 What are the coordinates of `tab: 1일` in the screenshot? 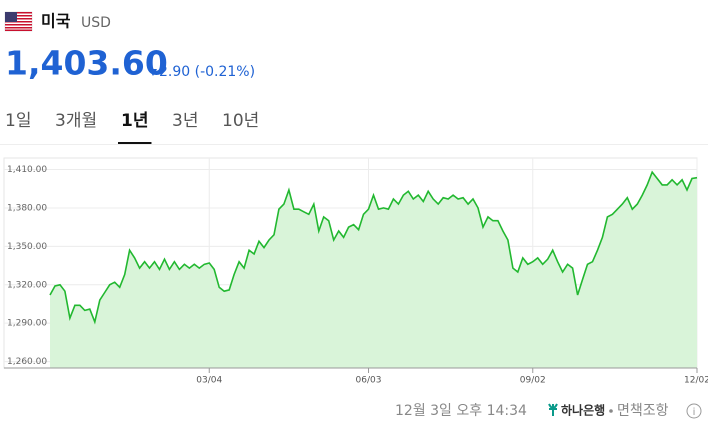 It's located at (18, 121).